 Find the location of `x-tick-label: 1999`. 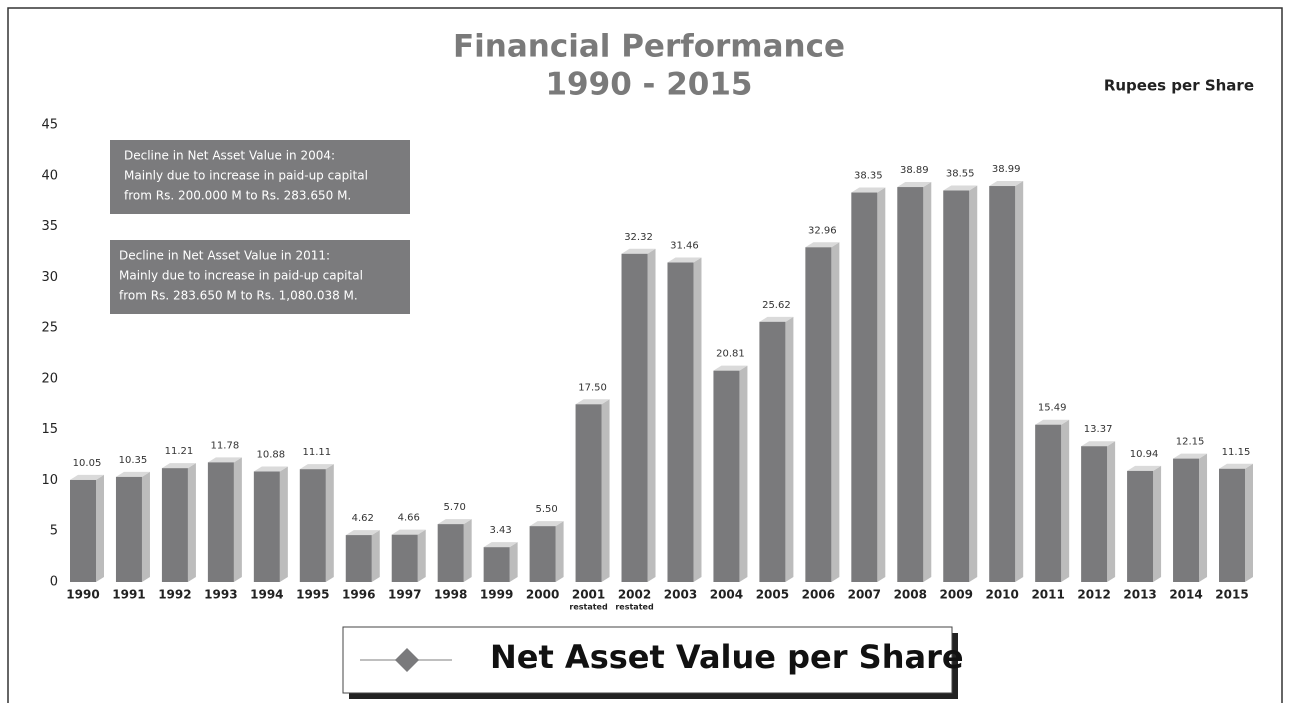

x-tick-label: 1999 is located at coordinates (496, 595).